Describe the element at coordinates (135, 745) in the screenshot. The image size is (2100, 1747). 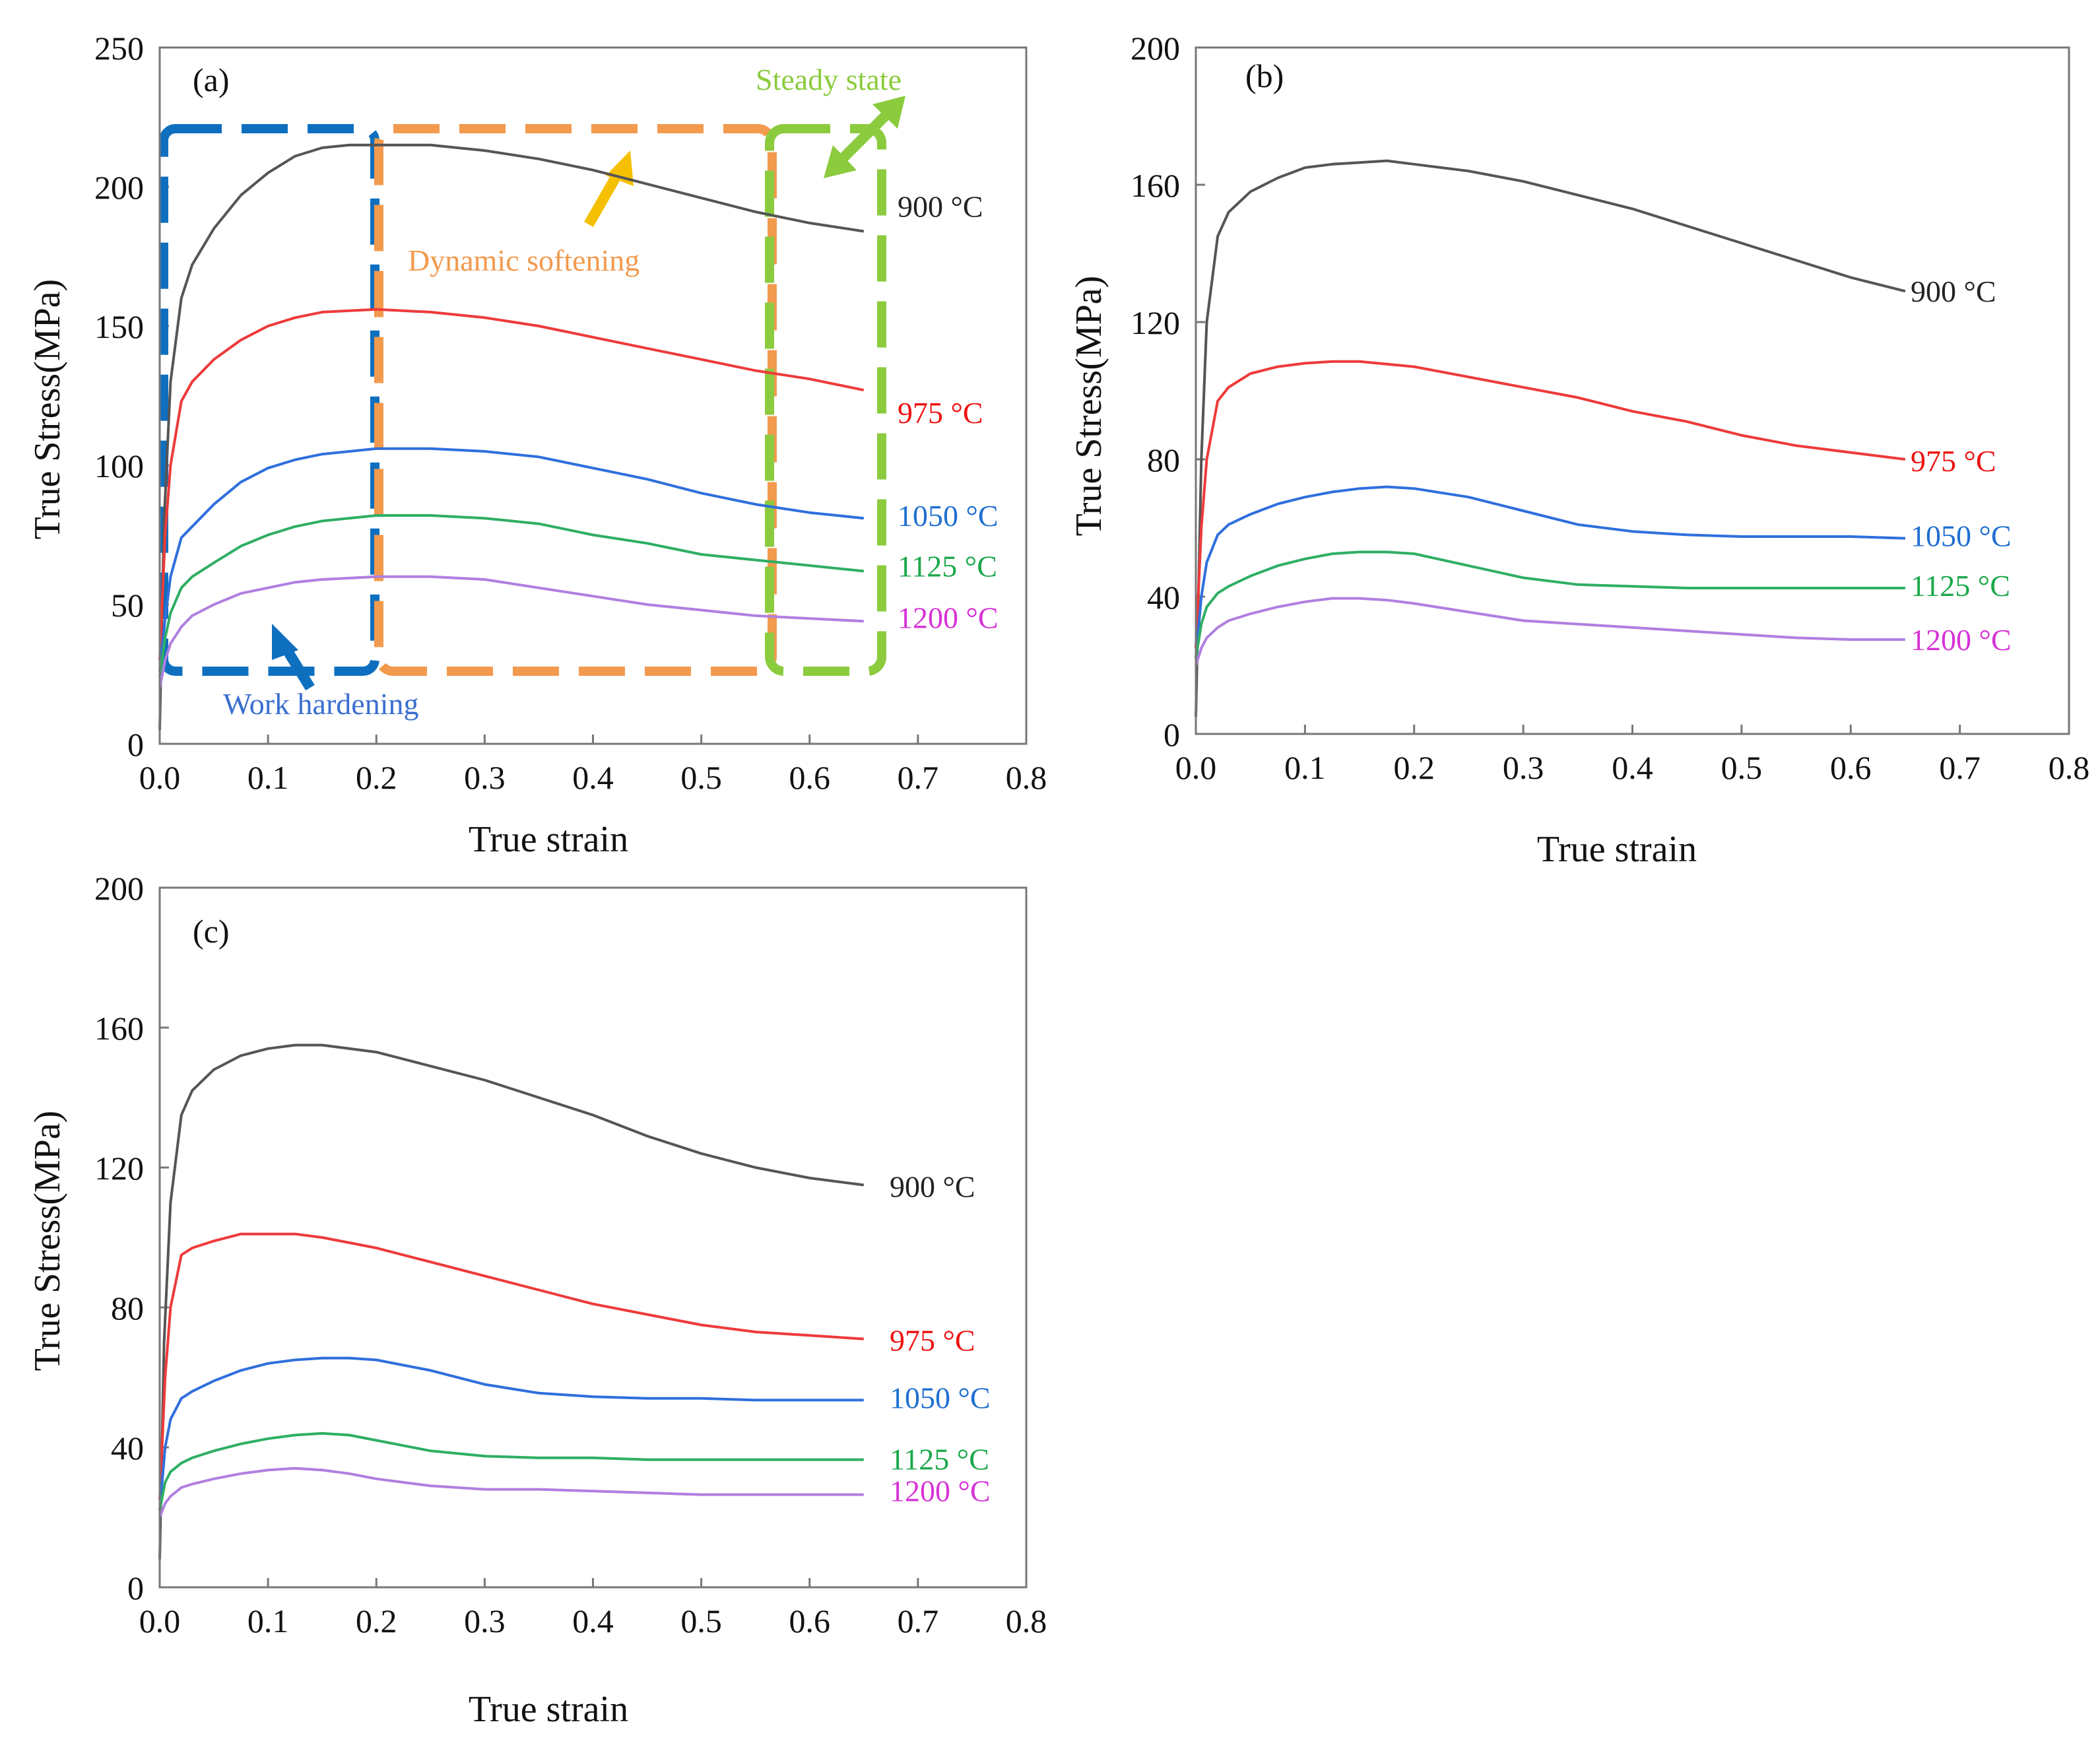
I see `panel-a-ytick-label: 0` at that location.